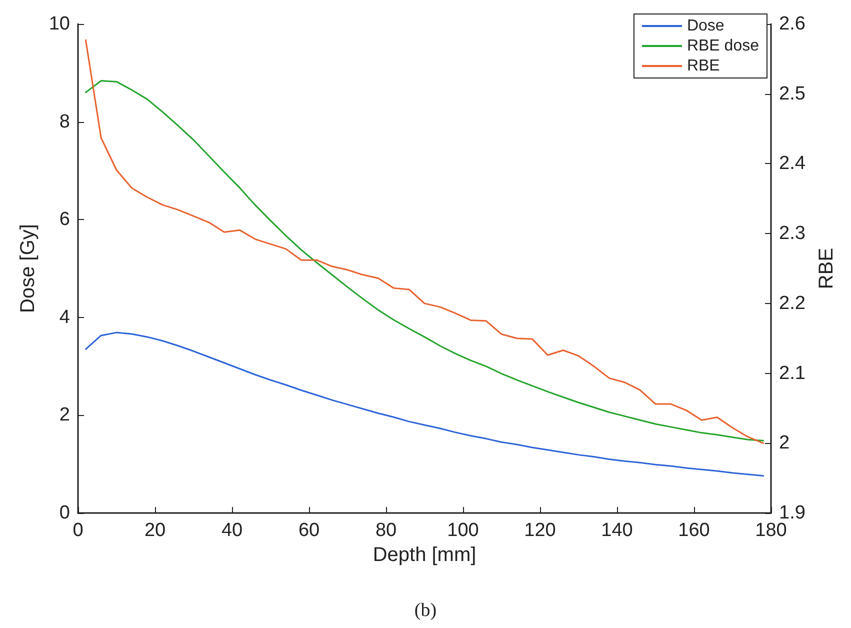  I want to click on y2-tick-label: 2, so click(784, 443).